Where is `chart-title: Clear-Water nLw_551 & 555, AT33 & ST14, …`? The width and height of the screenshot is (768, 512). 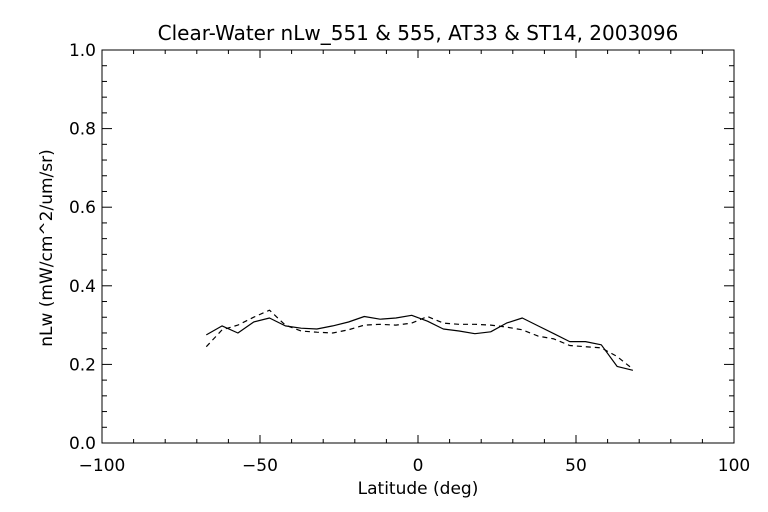 chart-title: Clear-Water nLw_551 & 555, AT33 & ST14, … is located at coordinates (418, 33).